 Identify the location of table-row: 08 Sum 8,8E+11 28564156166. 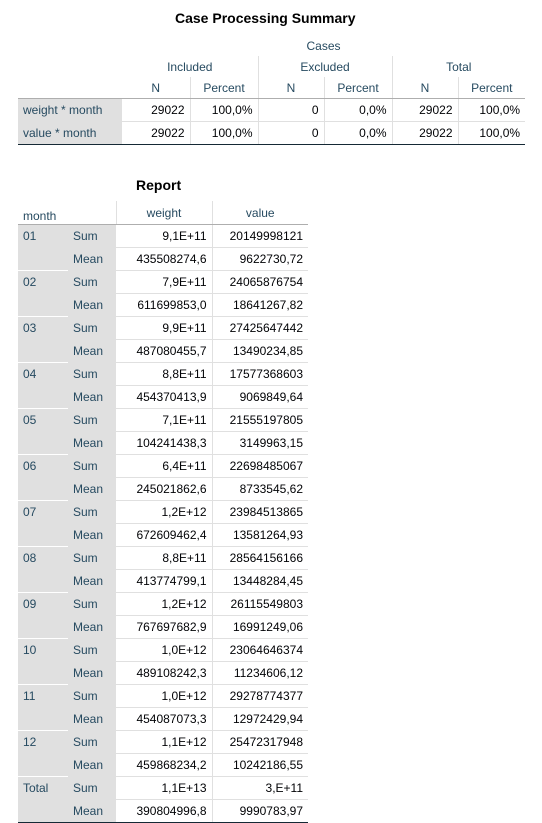
(163, 569).